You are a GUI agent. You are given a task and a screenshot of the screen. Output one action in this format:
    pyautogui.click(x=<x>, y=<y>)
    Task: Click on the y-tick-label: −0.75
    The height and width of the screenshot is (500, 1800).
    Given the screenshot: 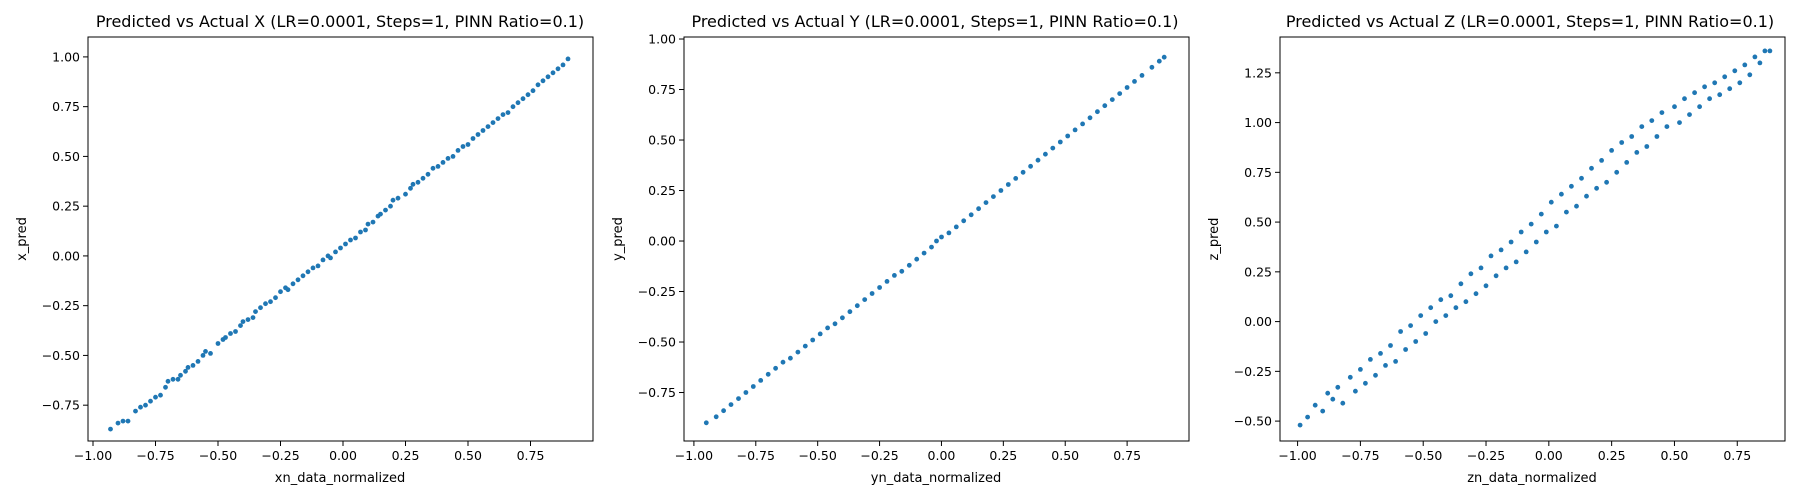 What is the action you would take?
    pyautogui.click(x=61, y=405)
    